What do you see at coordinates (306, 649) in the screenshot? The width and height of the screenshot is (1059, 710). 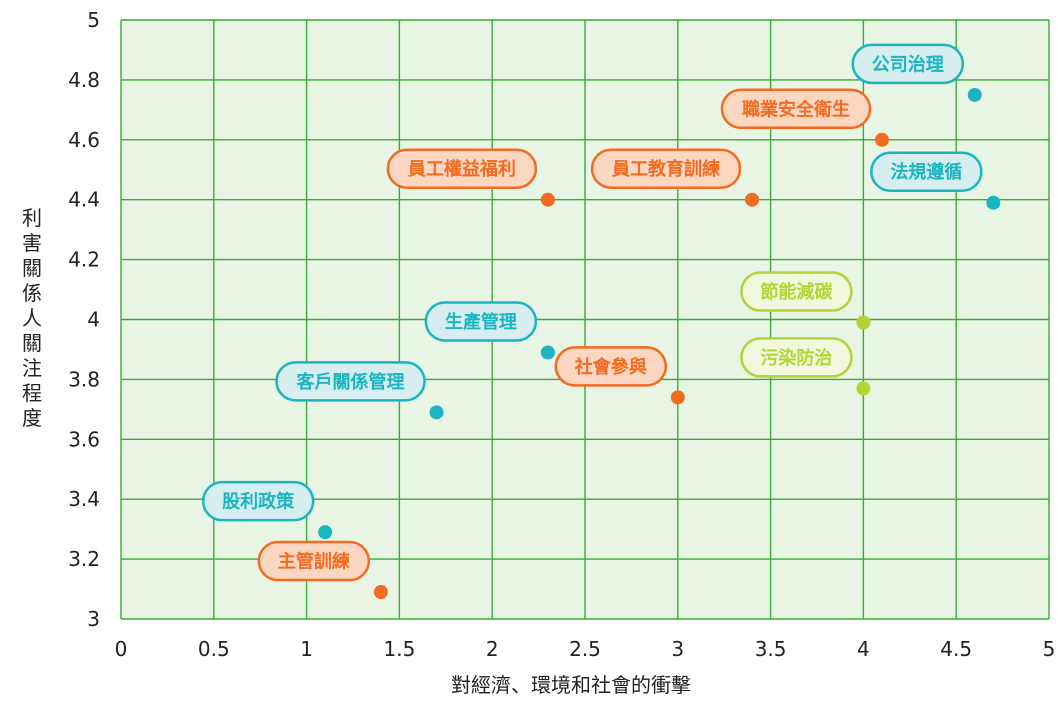 I see `x-tick-label: 1` at bounding box center [306, 649].